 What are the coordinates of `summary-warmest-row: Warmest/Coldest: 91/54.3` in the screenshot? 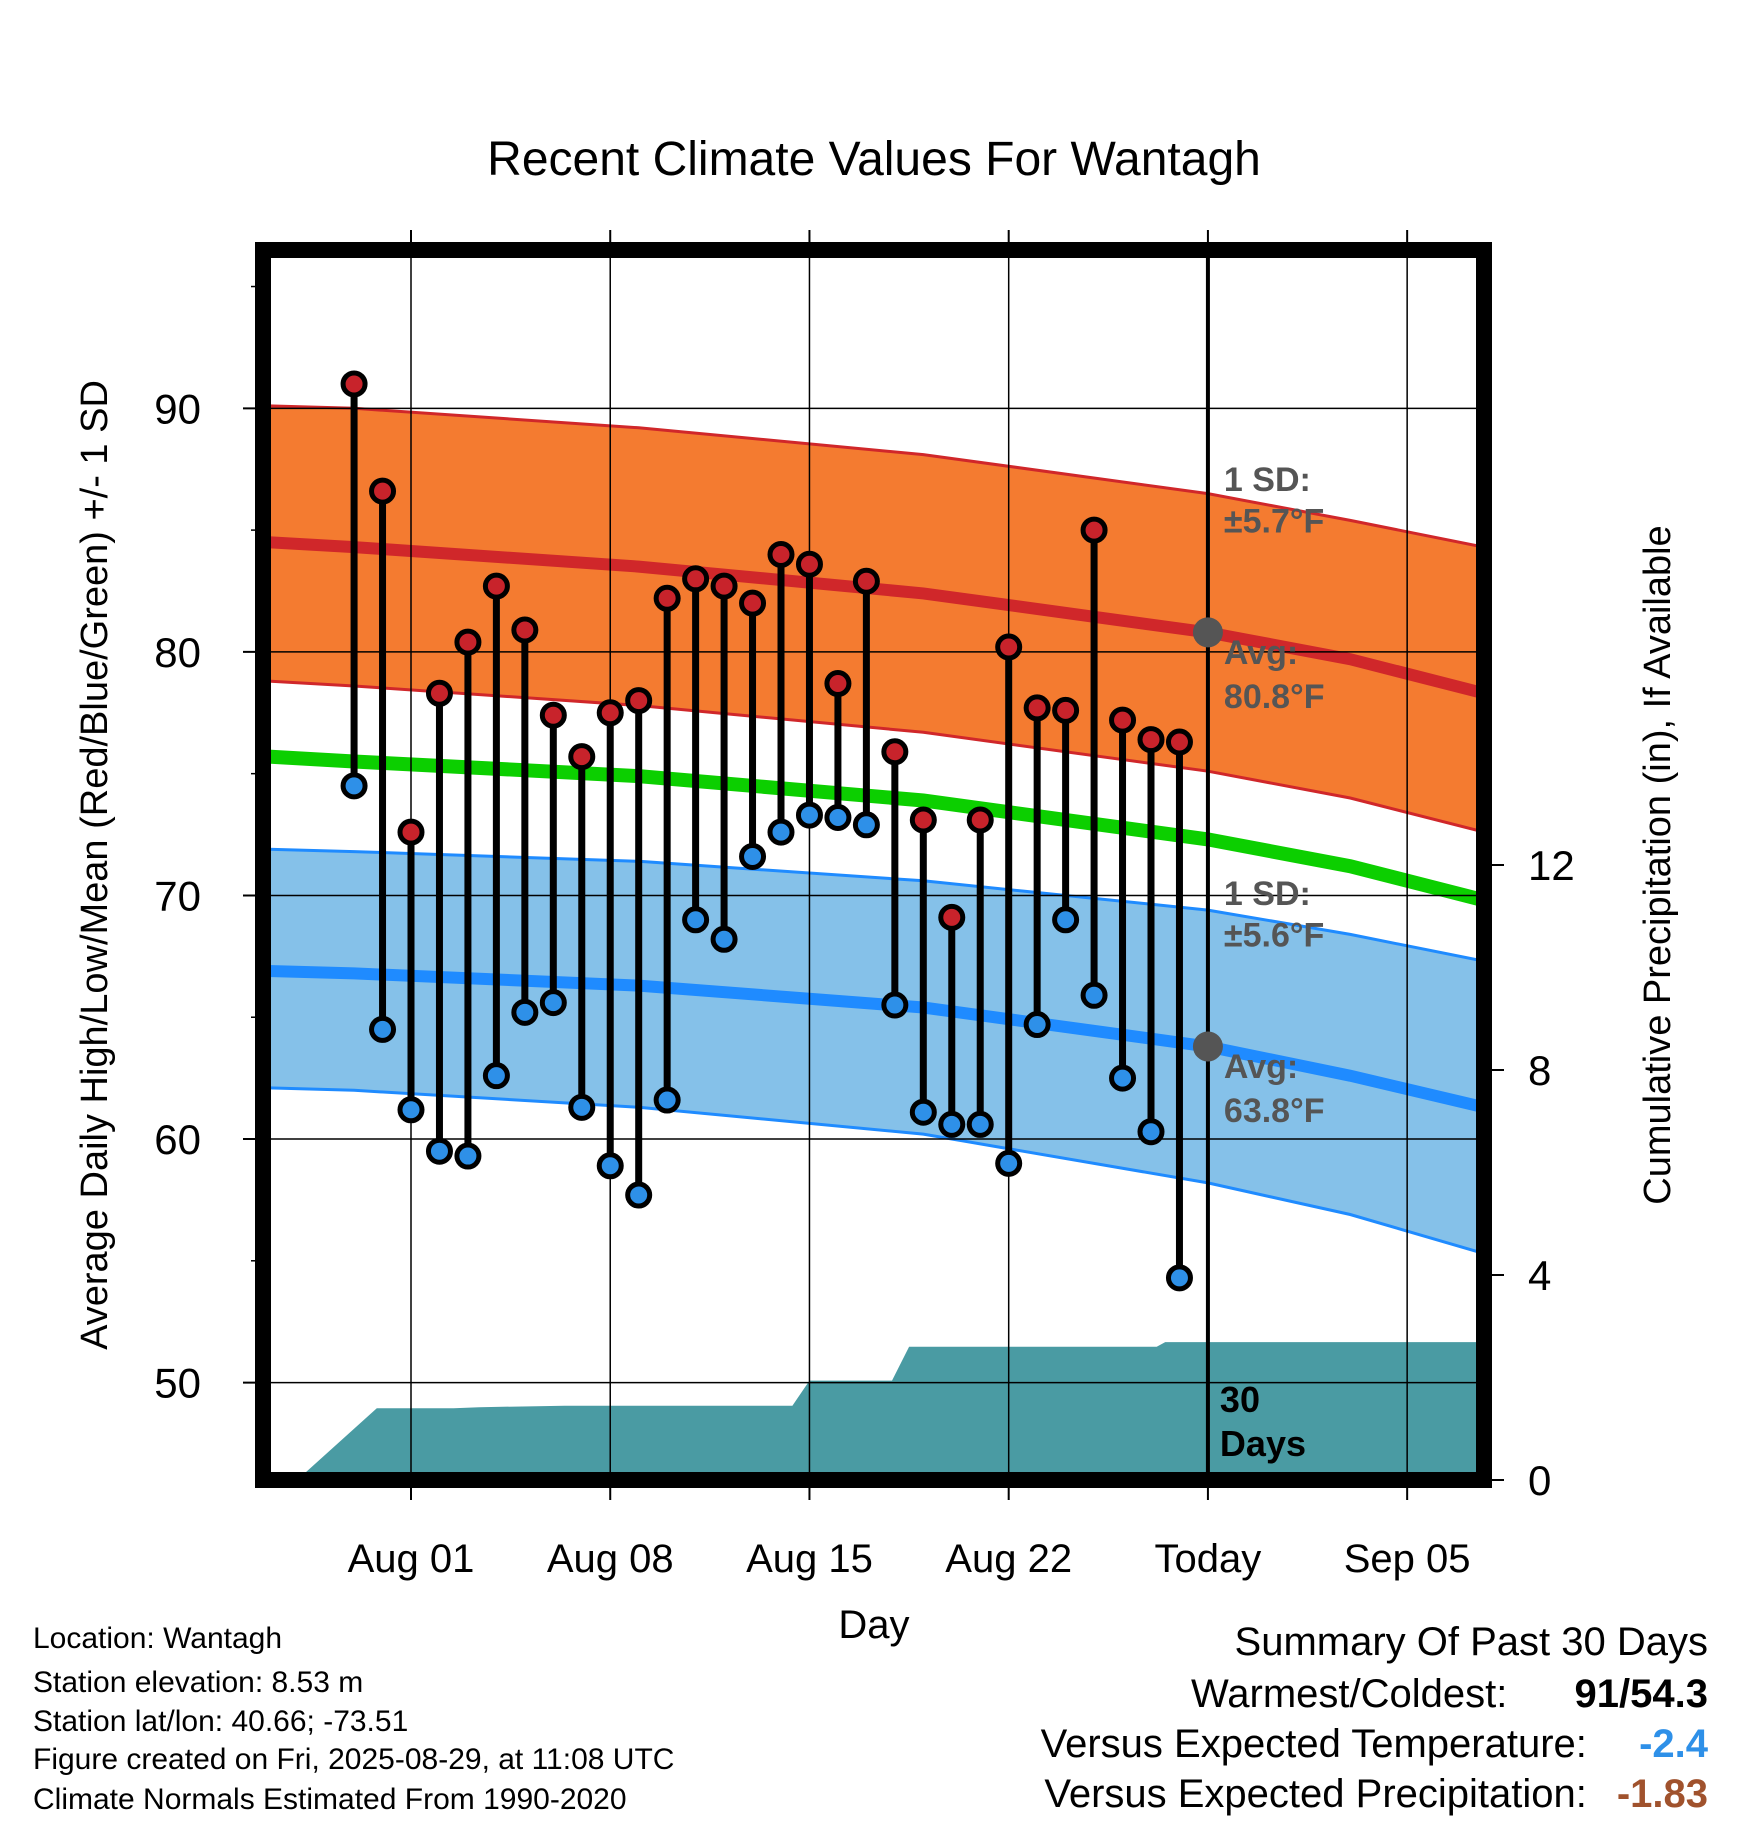 It's located at (1449, 1694).